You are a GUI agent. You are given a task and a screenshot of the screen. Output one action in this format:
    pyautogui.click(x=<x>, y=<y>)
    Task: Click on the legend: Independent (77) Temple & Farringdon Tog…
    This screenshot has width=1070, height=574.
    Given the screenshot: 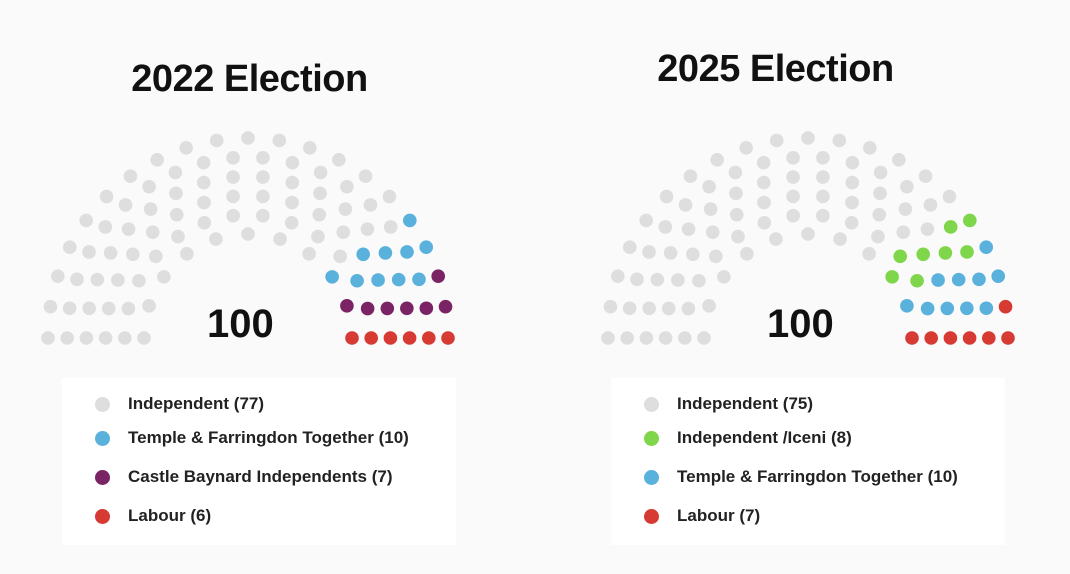 What is the action you would take?
    pyautogui.click(x=259, y=461)
    